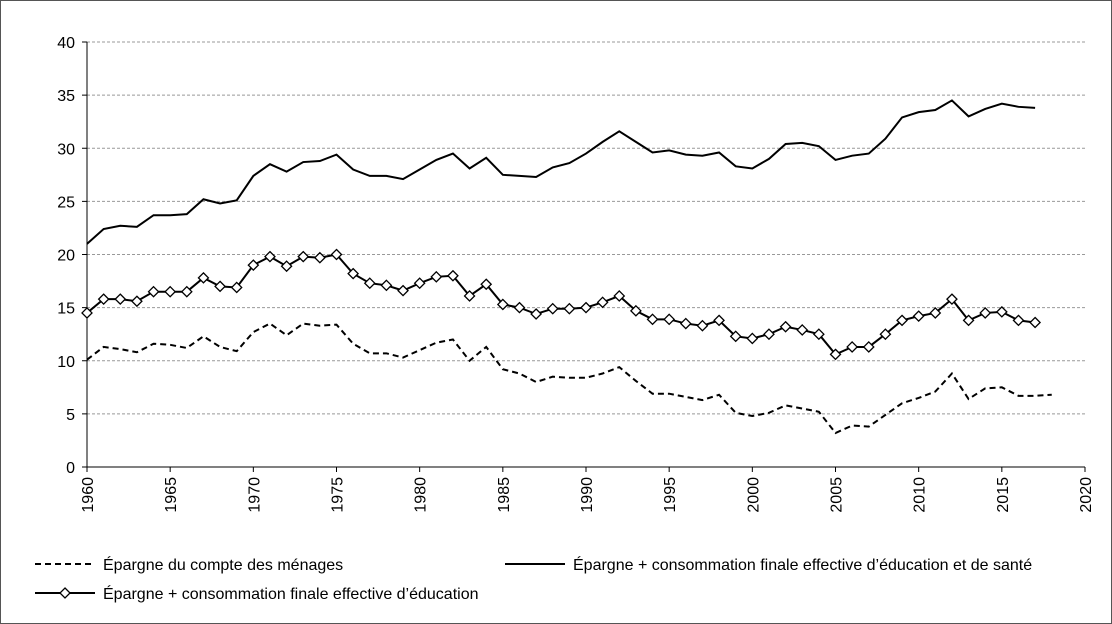 The height and width of the screenshot is (624, 1112). Describe the element at coordinates (837, 495) in the screenshot. I see `x-tick-label: 2005` at that location.